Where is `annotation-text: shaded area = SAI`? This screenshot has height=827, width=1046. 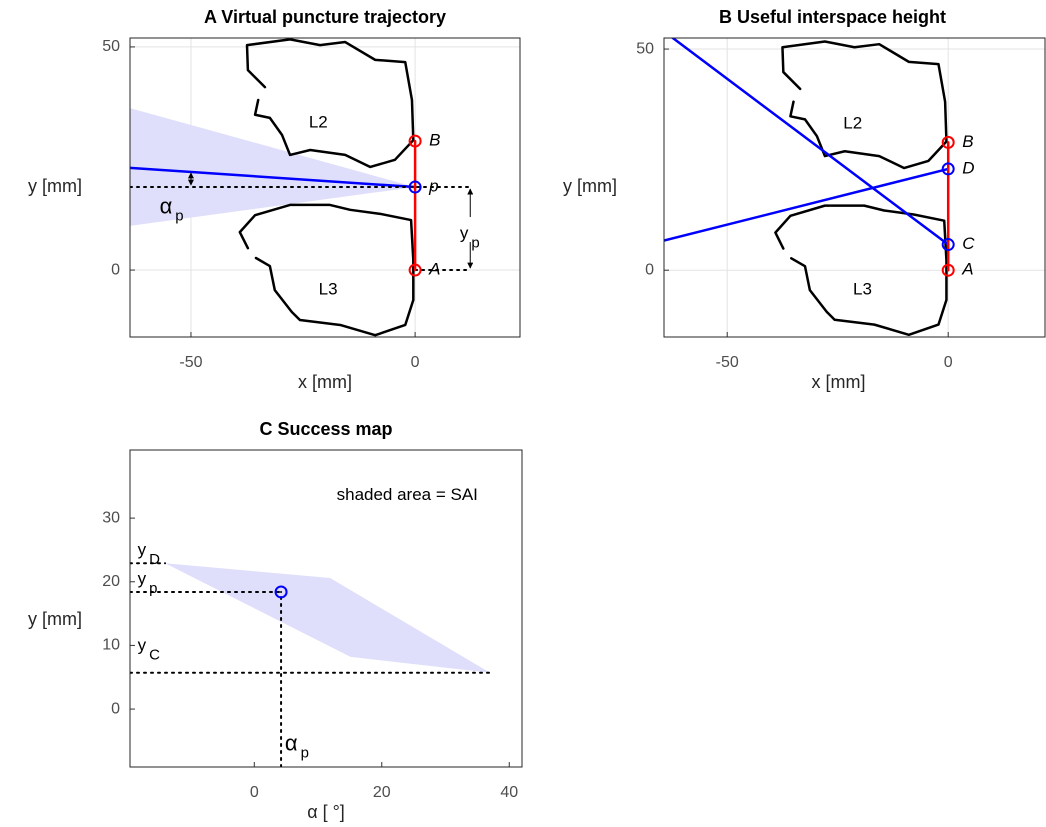 annotation-text: shaded area = SAI is located at coordinates (407, 494).